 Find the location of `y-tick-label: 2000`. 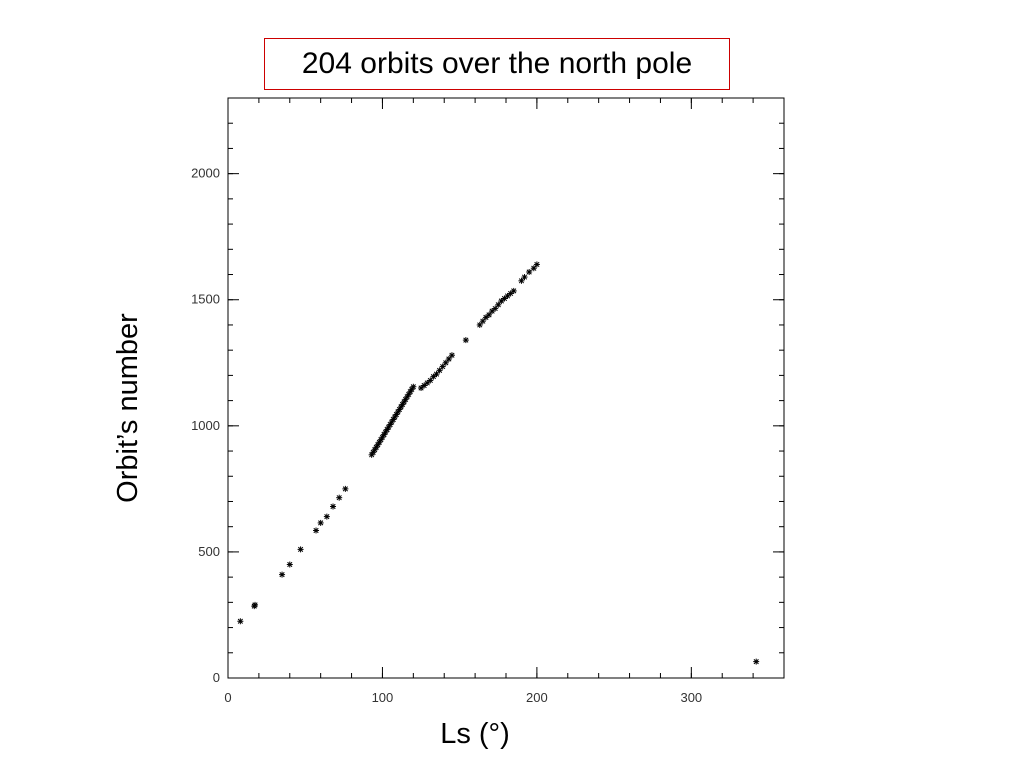

y-tick-label: 2000 is located at coordinates (205, 173).